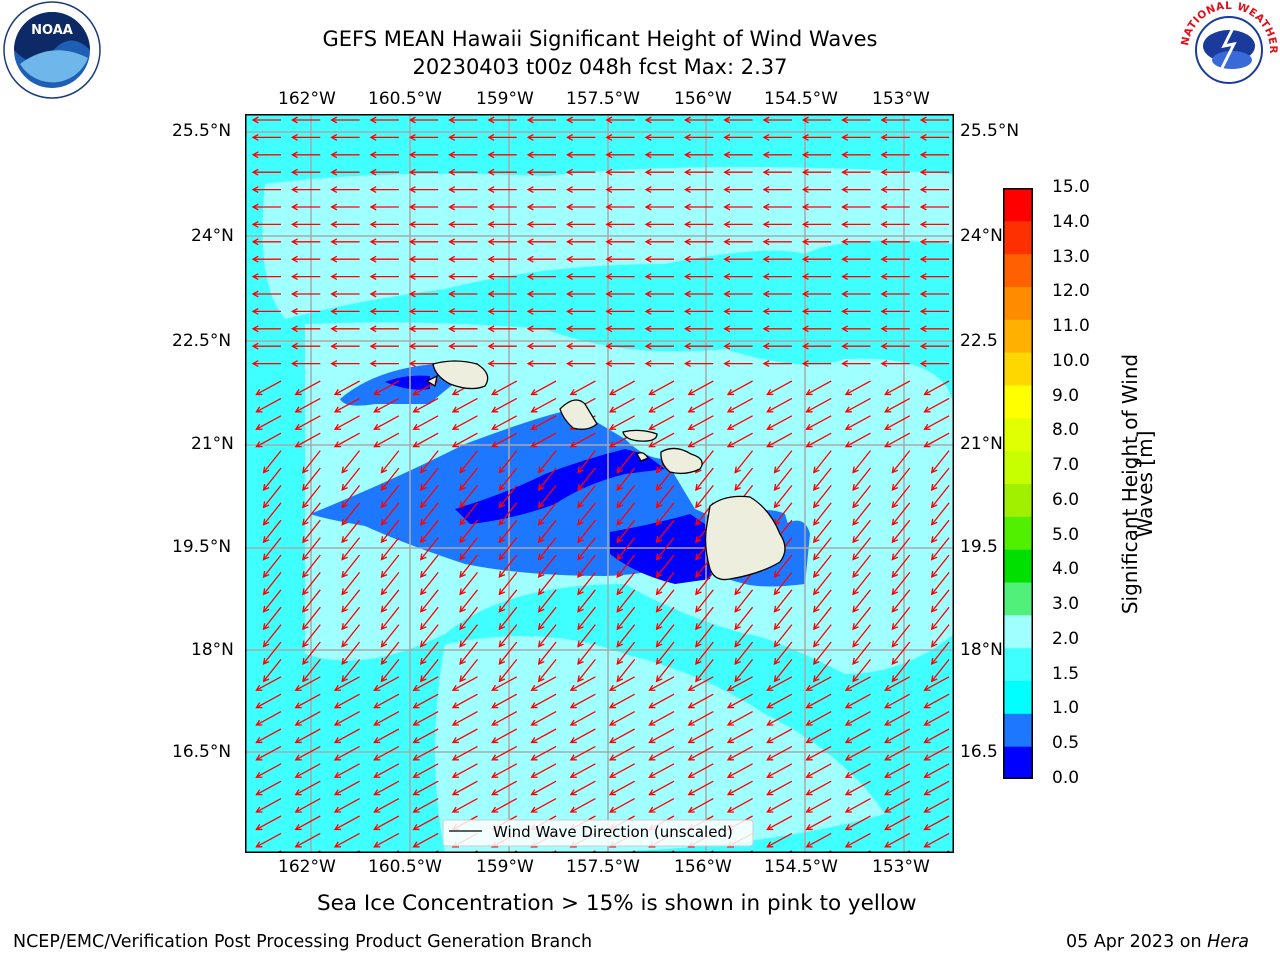  I want to click on colorbar, so click(1018, 484).